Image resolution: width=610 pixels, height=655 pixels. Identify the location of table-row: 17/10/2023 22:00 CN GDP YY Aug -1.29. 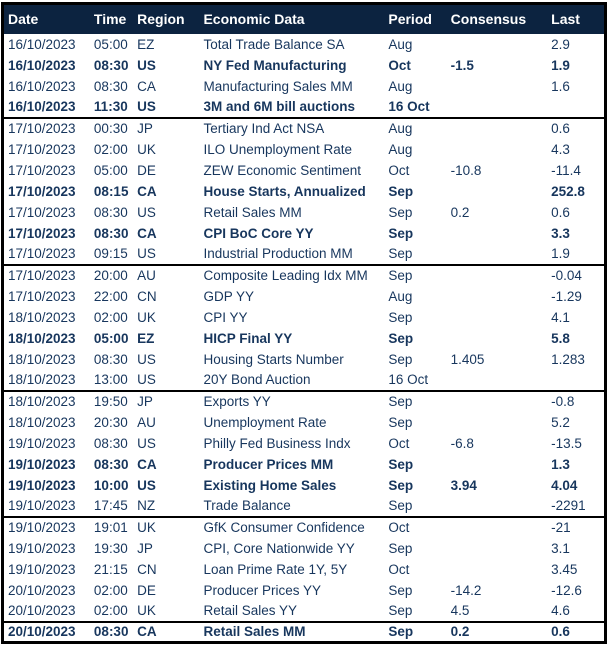
(304, 296).